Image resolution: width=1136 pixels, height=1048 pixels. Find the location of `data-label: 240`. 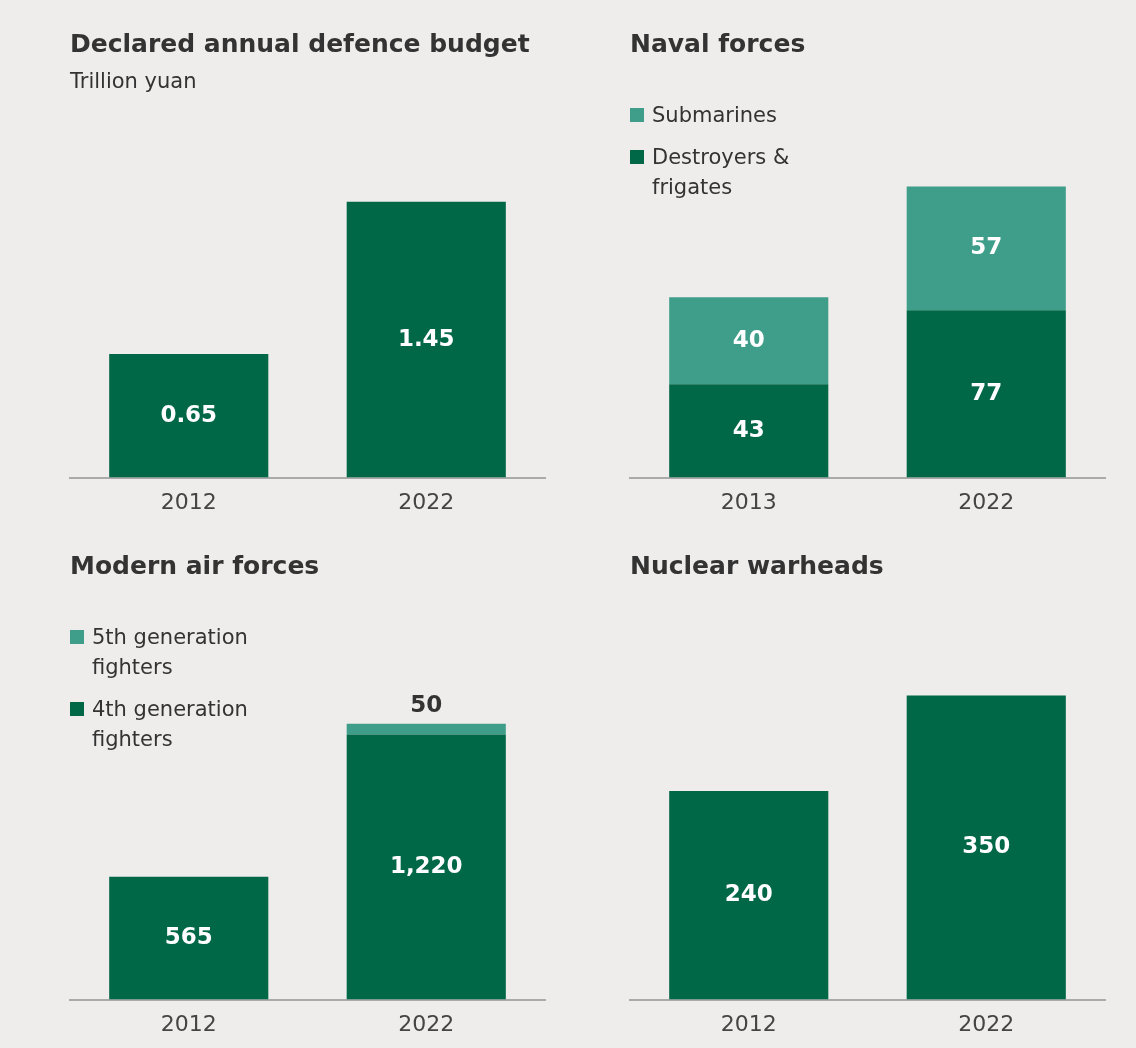

data-label: 240 is located at coordinates (748, 893).